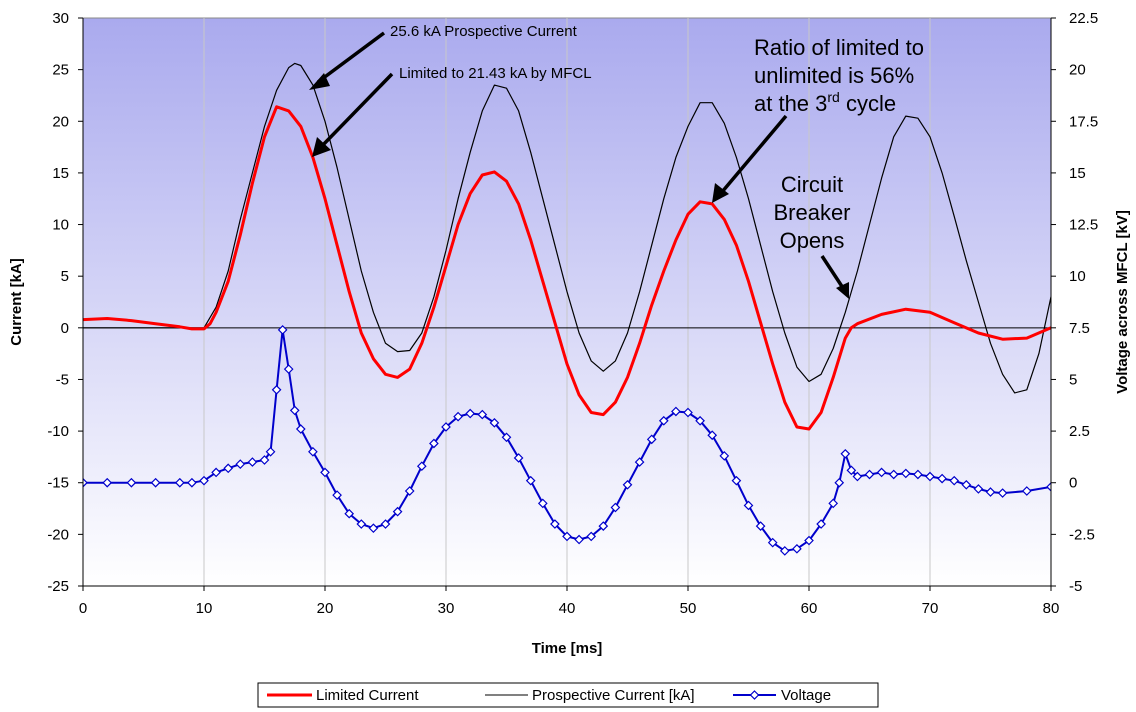  I want to click on annotation-breaker-line3: Opens, so click(812, 240).